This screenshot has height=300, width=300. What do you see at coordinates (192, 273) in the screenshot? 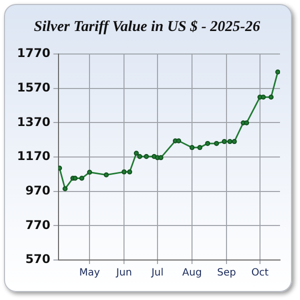
I see `x-tick-label: Aug` at bounding box center [192, 273].